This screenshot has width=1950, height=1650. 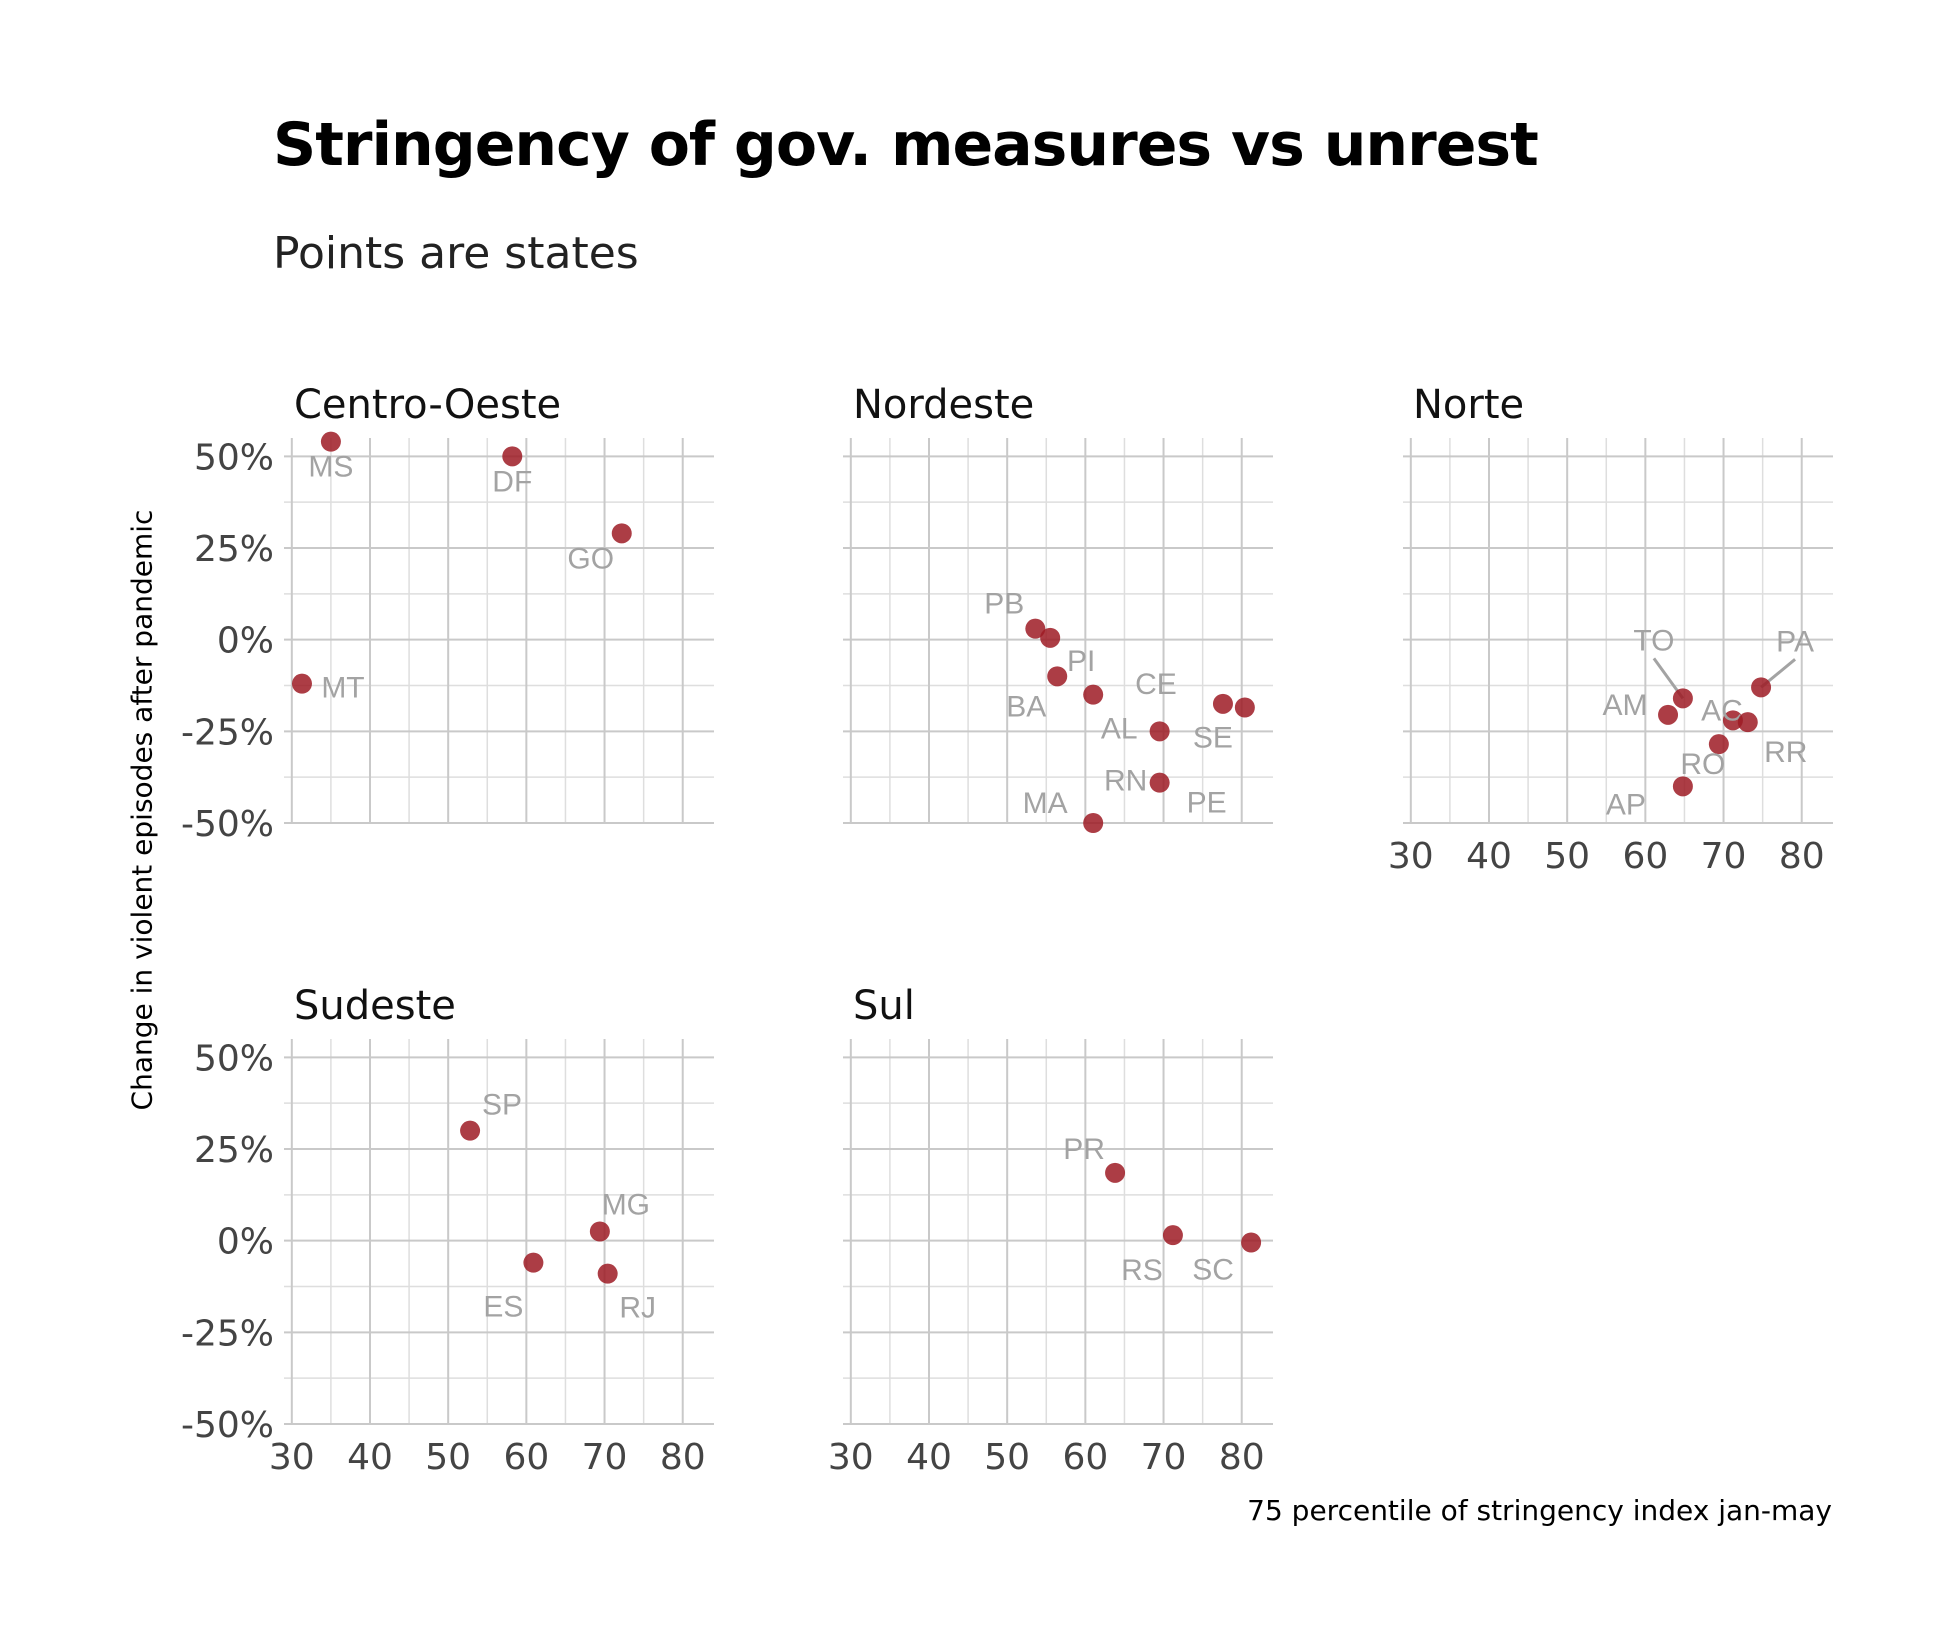 I want to click on point-ro, so click(x=1718, y=744).